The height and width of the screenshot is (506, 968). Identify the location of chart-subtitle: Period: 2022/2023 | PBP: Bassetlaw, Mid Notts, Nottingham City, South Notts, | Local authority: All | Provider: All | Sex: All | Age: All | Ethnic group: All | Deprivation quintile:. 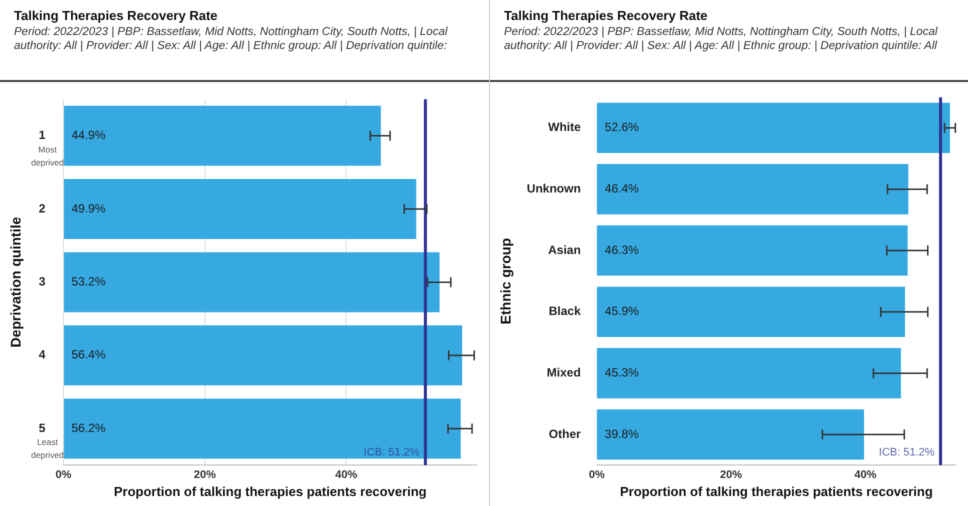
(231, 39).